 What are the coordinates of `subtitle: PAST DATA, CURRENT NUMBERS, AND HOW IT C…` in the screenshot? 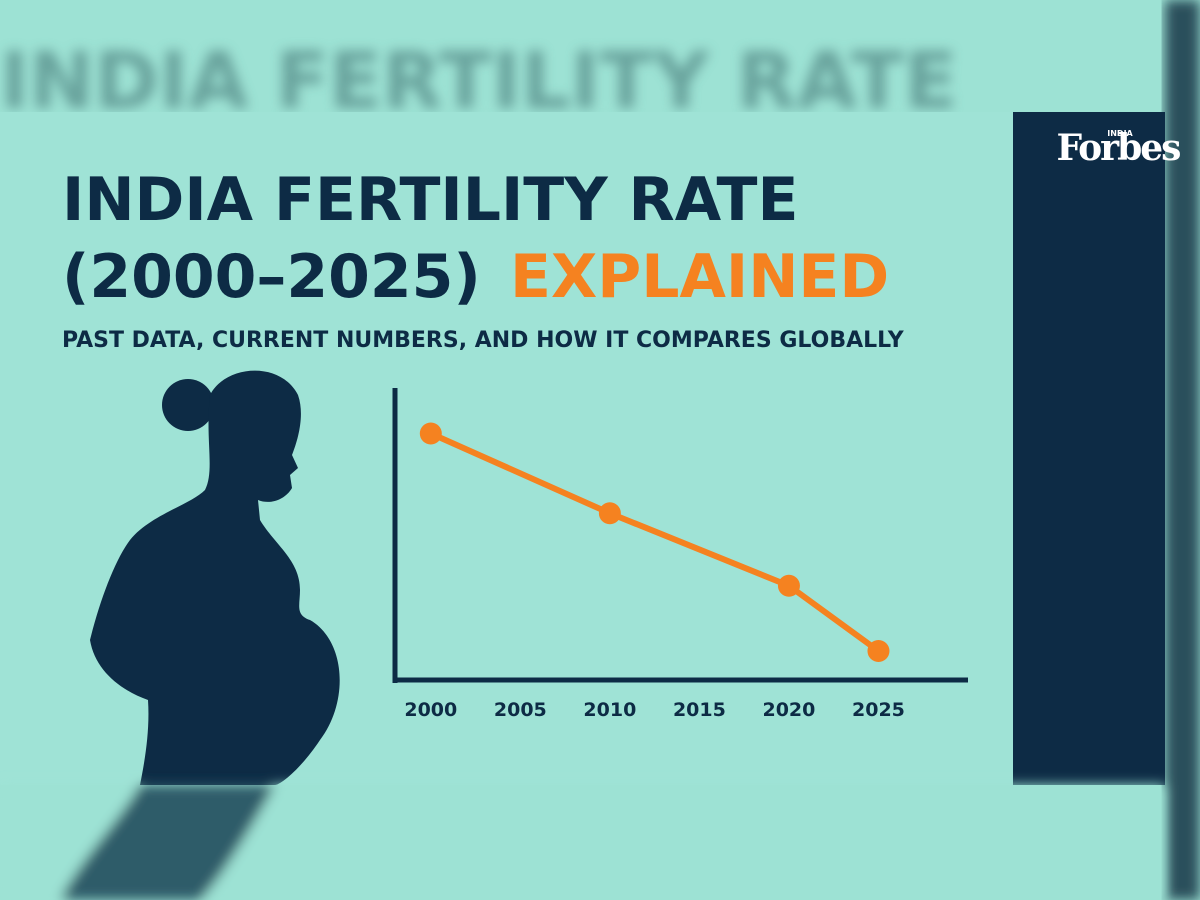 It's located at (483, 340).